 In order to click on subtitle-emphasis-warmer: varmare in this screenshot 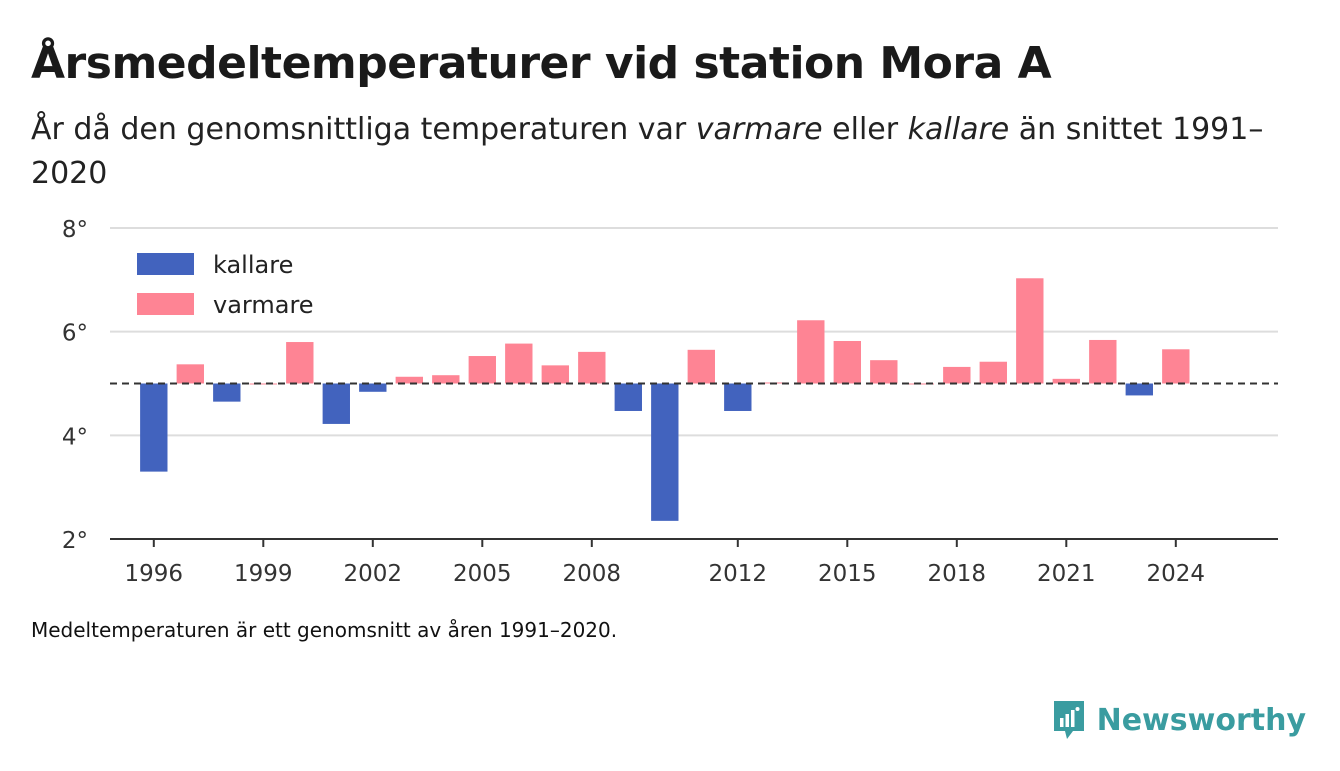, I will do `click(759, 129)`.